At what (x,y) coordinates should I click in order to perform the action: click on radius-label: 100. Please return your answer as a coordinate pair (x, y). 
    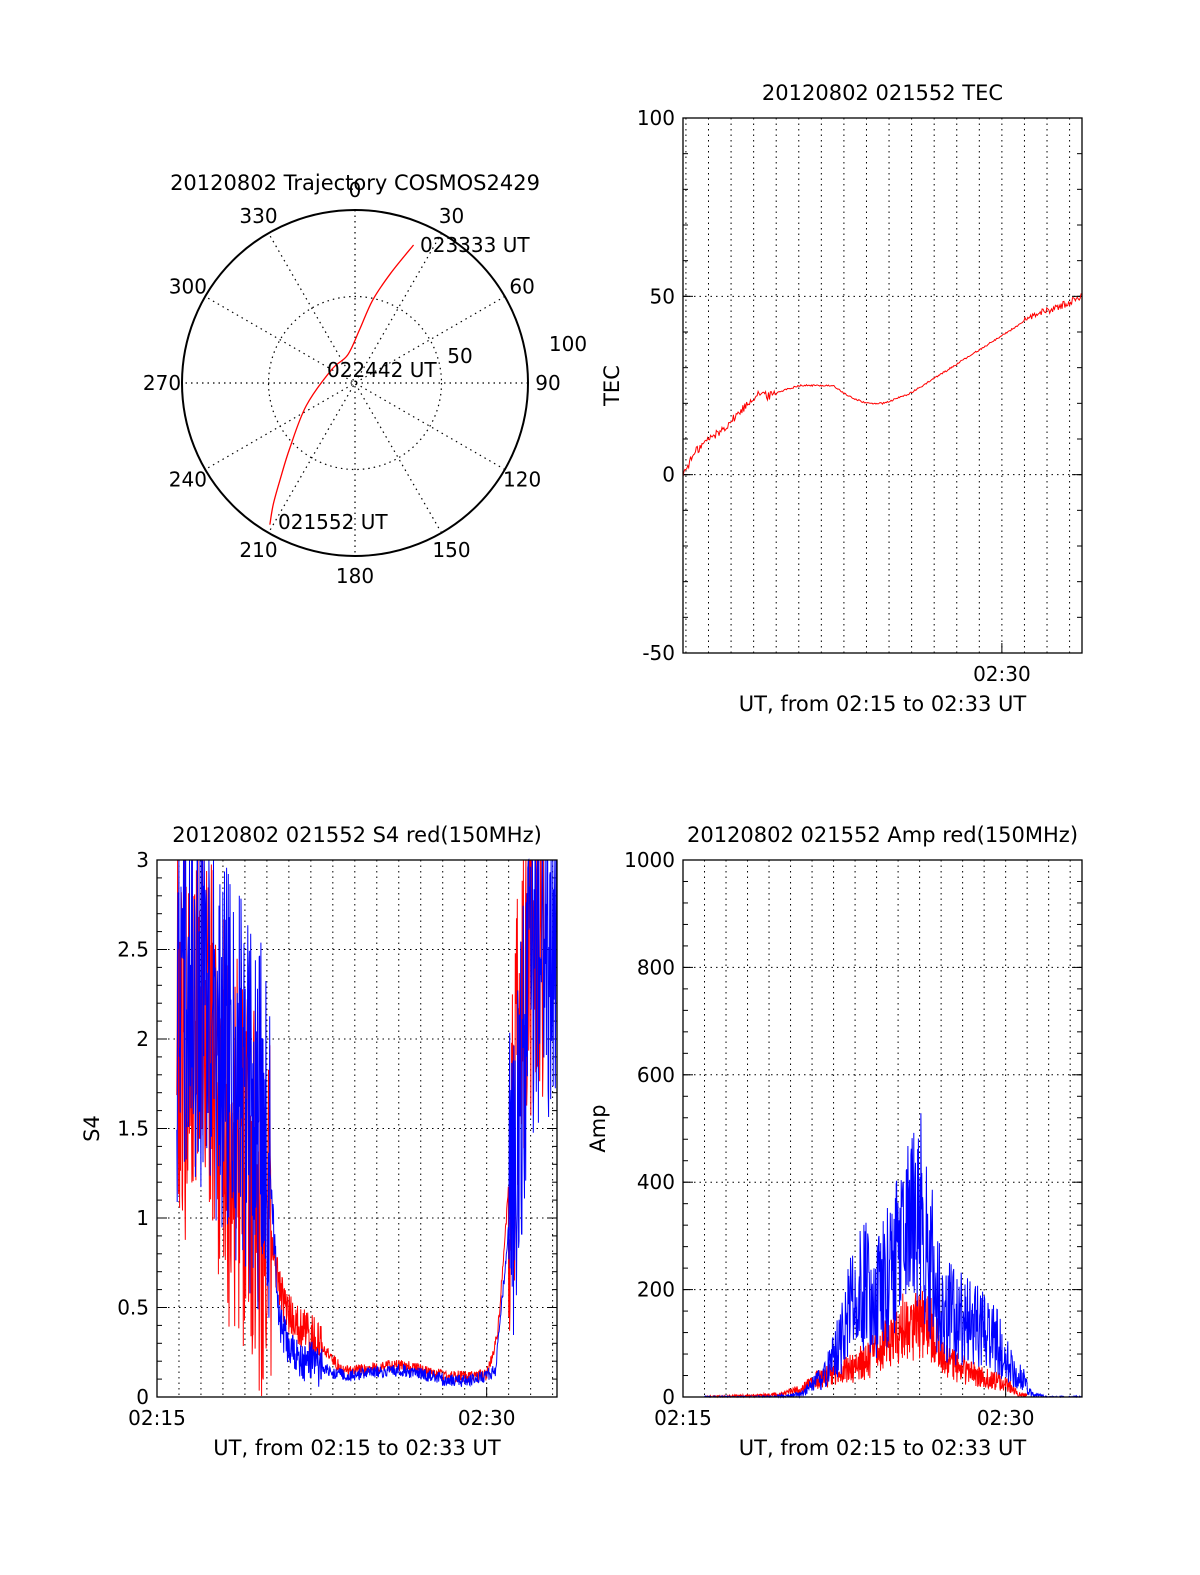
    Looking at the image, I should click on (568, 344).